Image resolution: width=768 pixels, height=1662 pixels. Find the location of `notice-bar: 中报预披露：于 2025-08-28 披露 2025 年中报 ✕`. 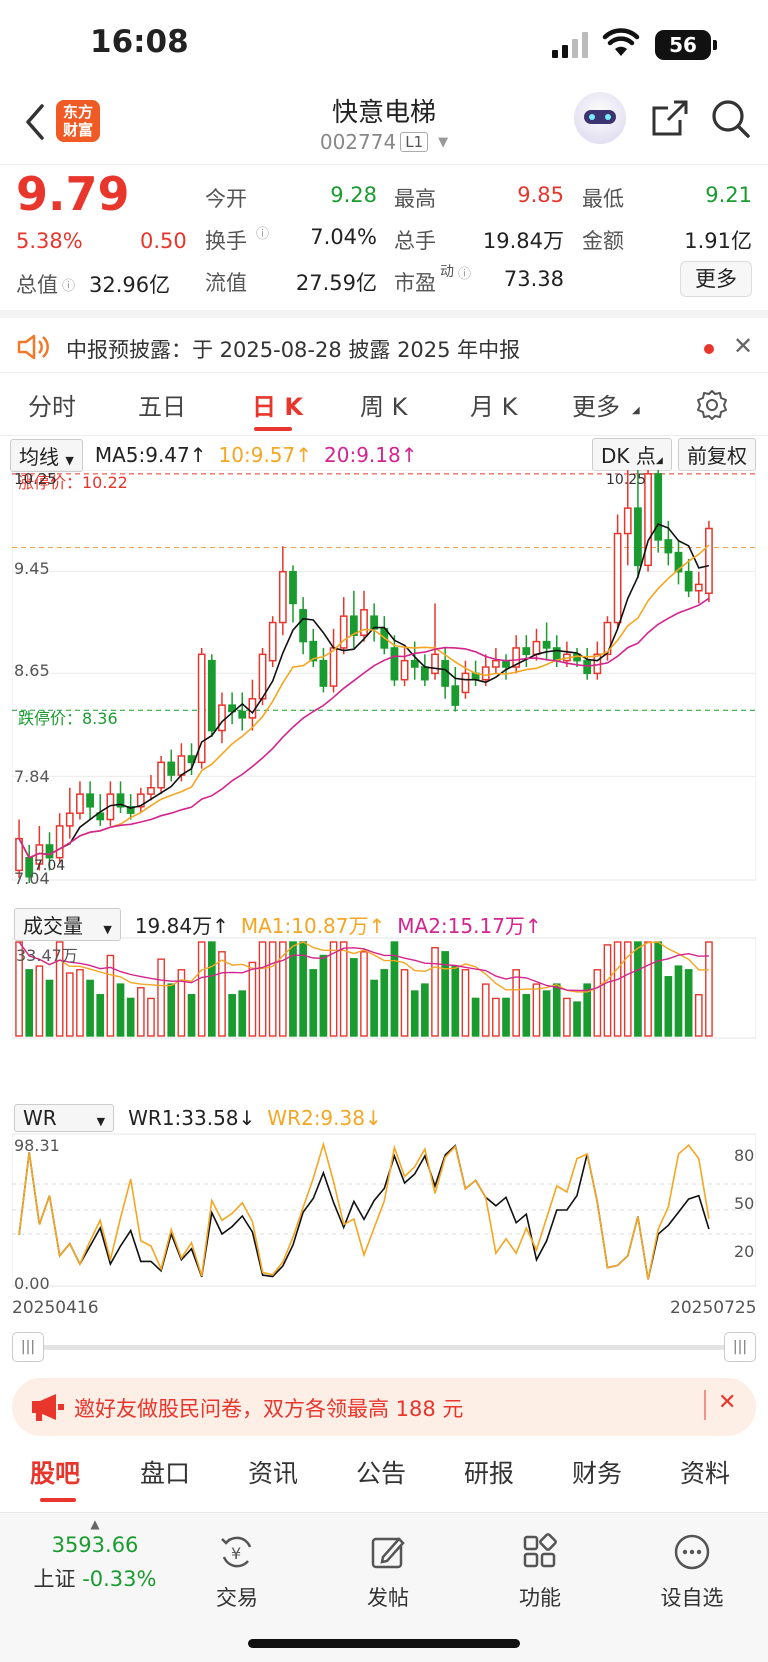

notice-bar: 中报预披露：于 2025-08-28 披露 2025 年中报 ✕ is located at coordinates (384, 341).